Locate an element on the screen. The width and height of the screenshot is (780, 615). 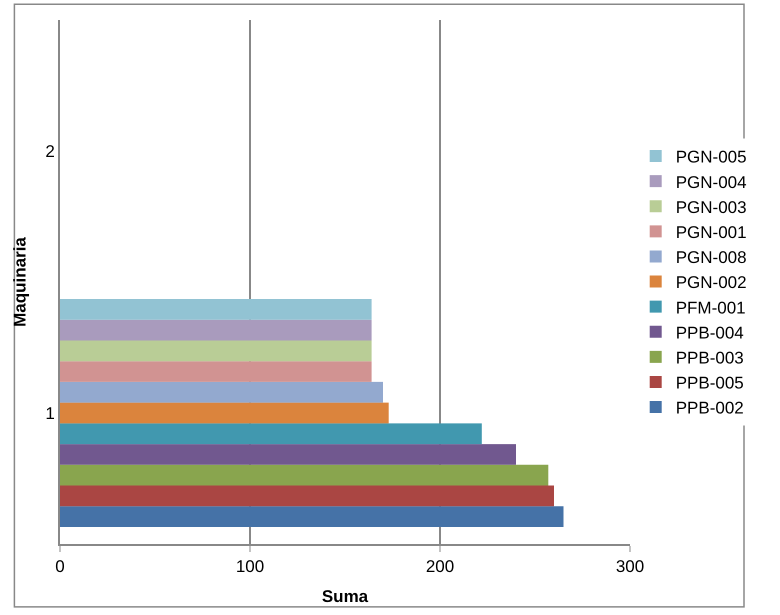
legend-label: PGN-004 is located at coordinates (711, 182).